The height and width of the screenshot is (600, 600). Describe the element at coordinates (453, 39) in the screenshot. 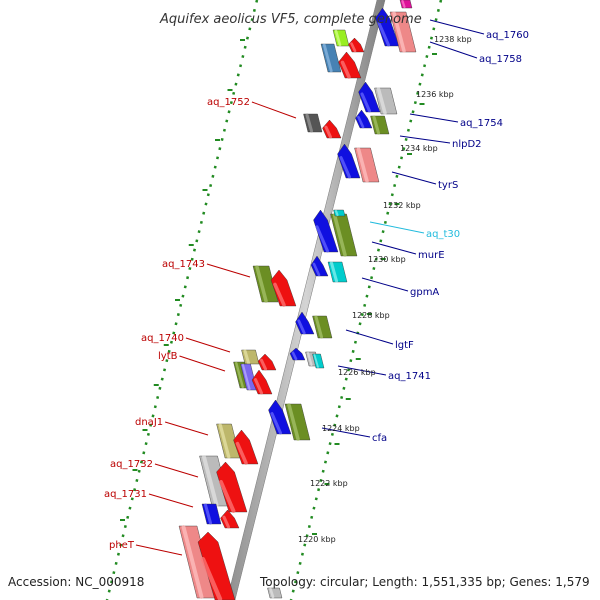

I see `tick-label: 1238 kbp` at that location.